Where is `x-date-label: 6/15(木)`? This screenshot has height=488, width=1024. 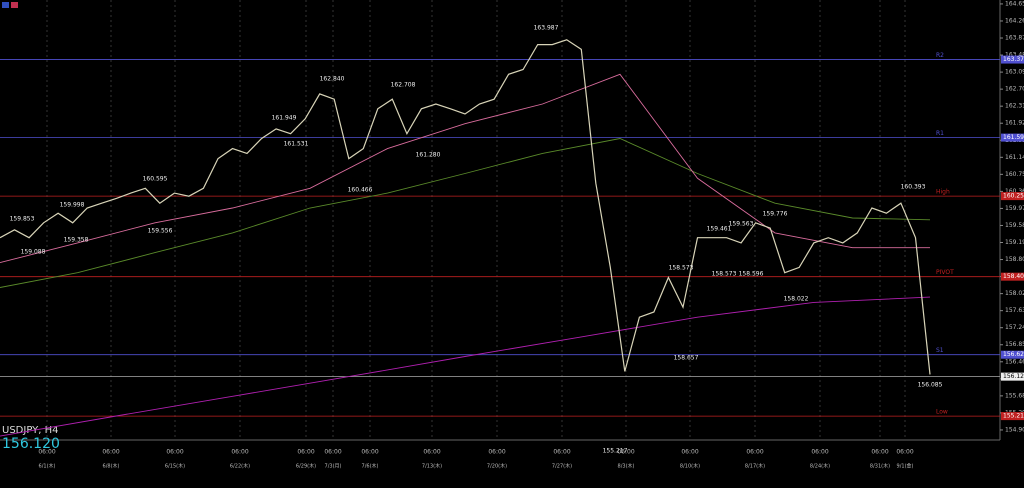 x-date-label: 6/15(木) is located at coordinates (175, 466).